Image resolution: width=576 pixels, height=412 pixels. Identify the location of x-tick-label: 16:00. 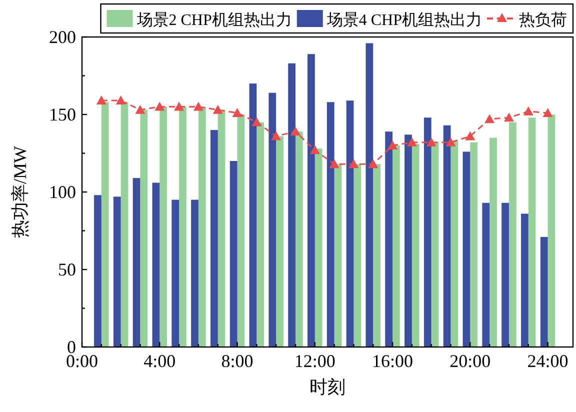
(393, 361).